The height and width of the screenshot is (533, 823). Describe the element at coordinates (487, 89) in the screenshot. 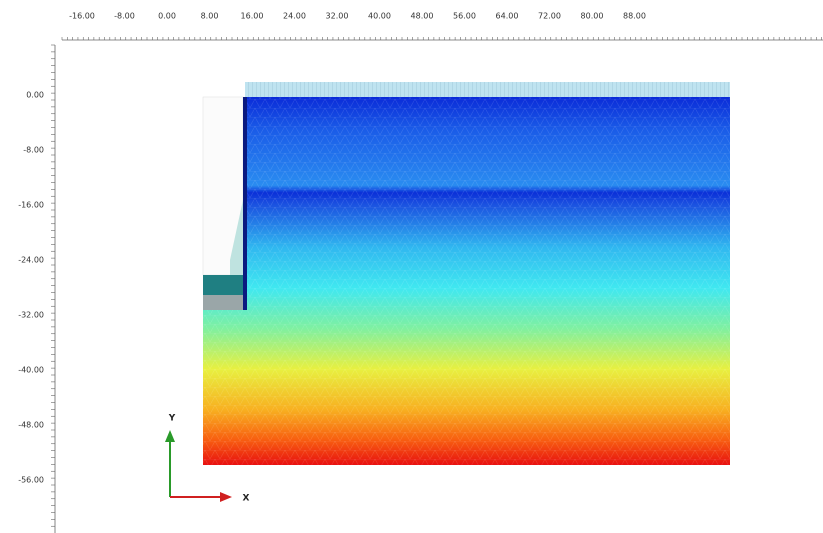

I see `surface-layer` at that location.